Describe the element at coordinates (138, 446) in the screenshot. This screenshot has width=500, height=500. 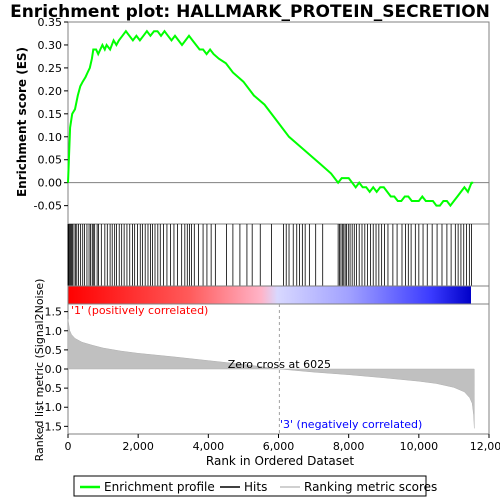
I see `x-tick-label: 2,000` at that location.